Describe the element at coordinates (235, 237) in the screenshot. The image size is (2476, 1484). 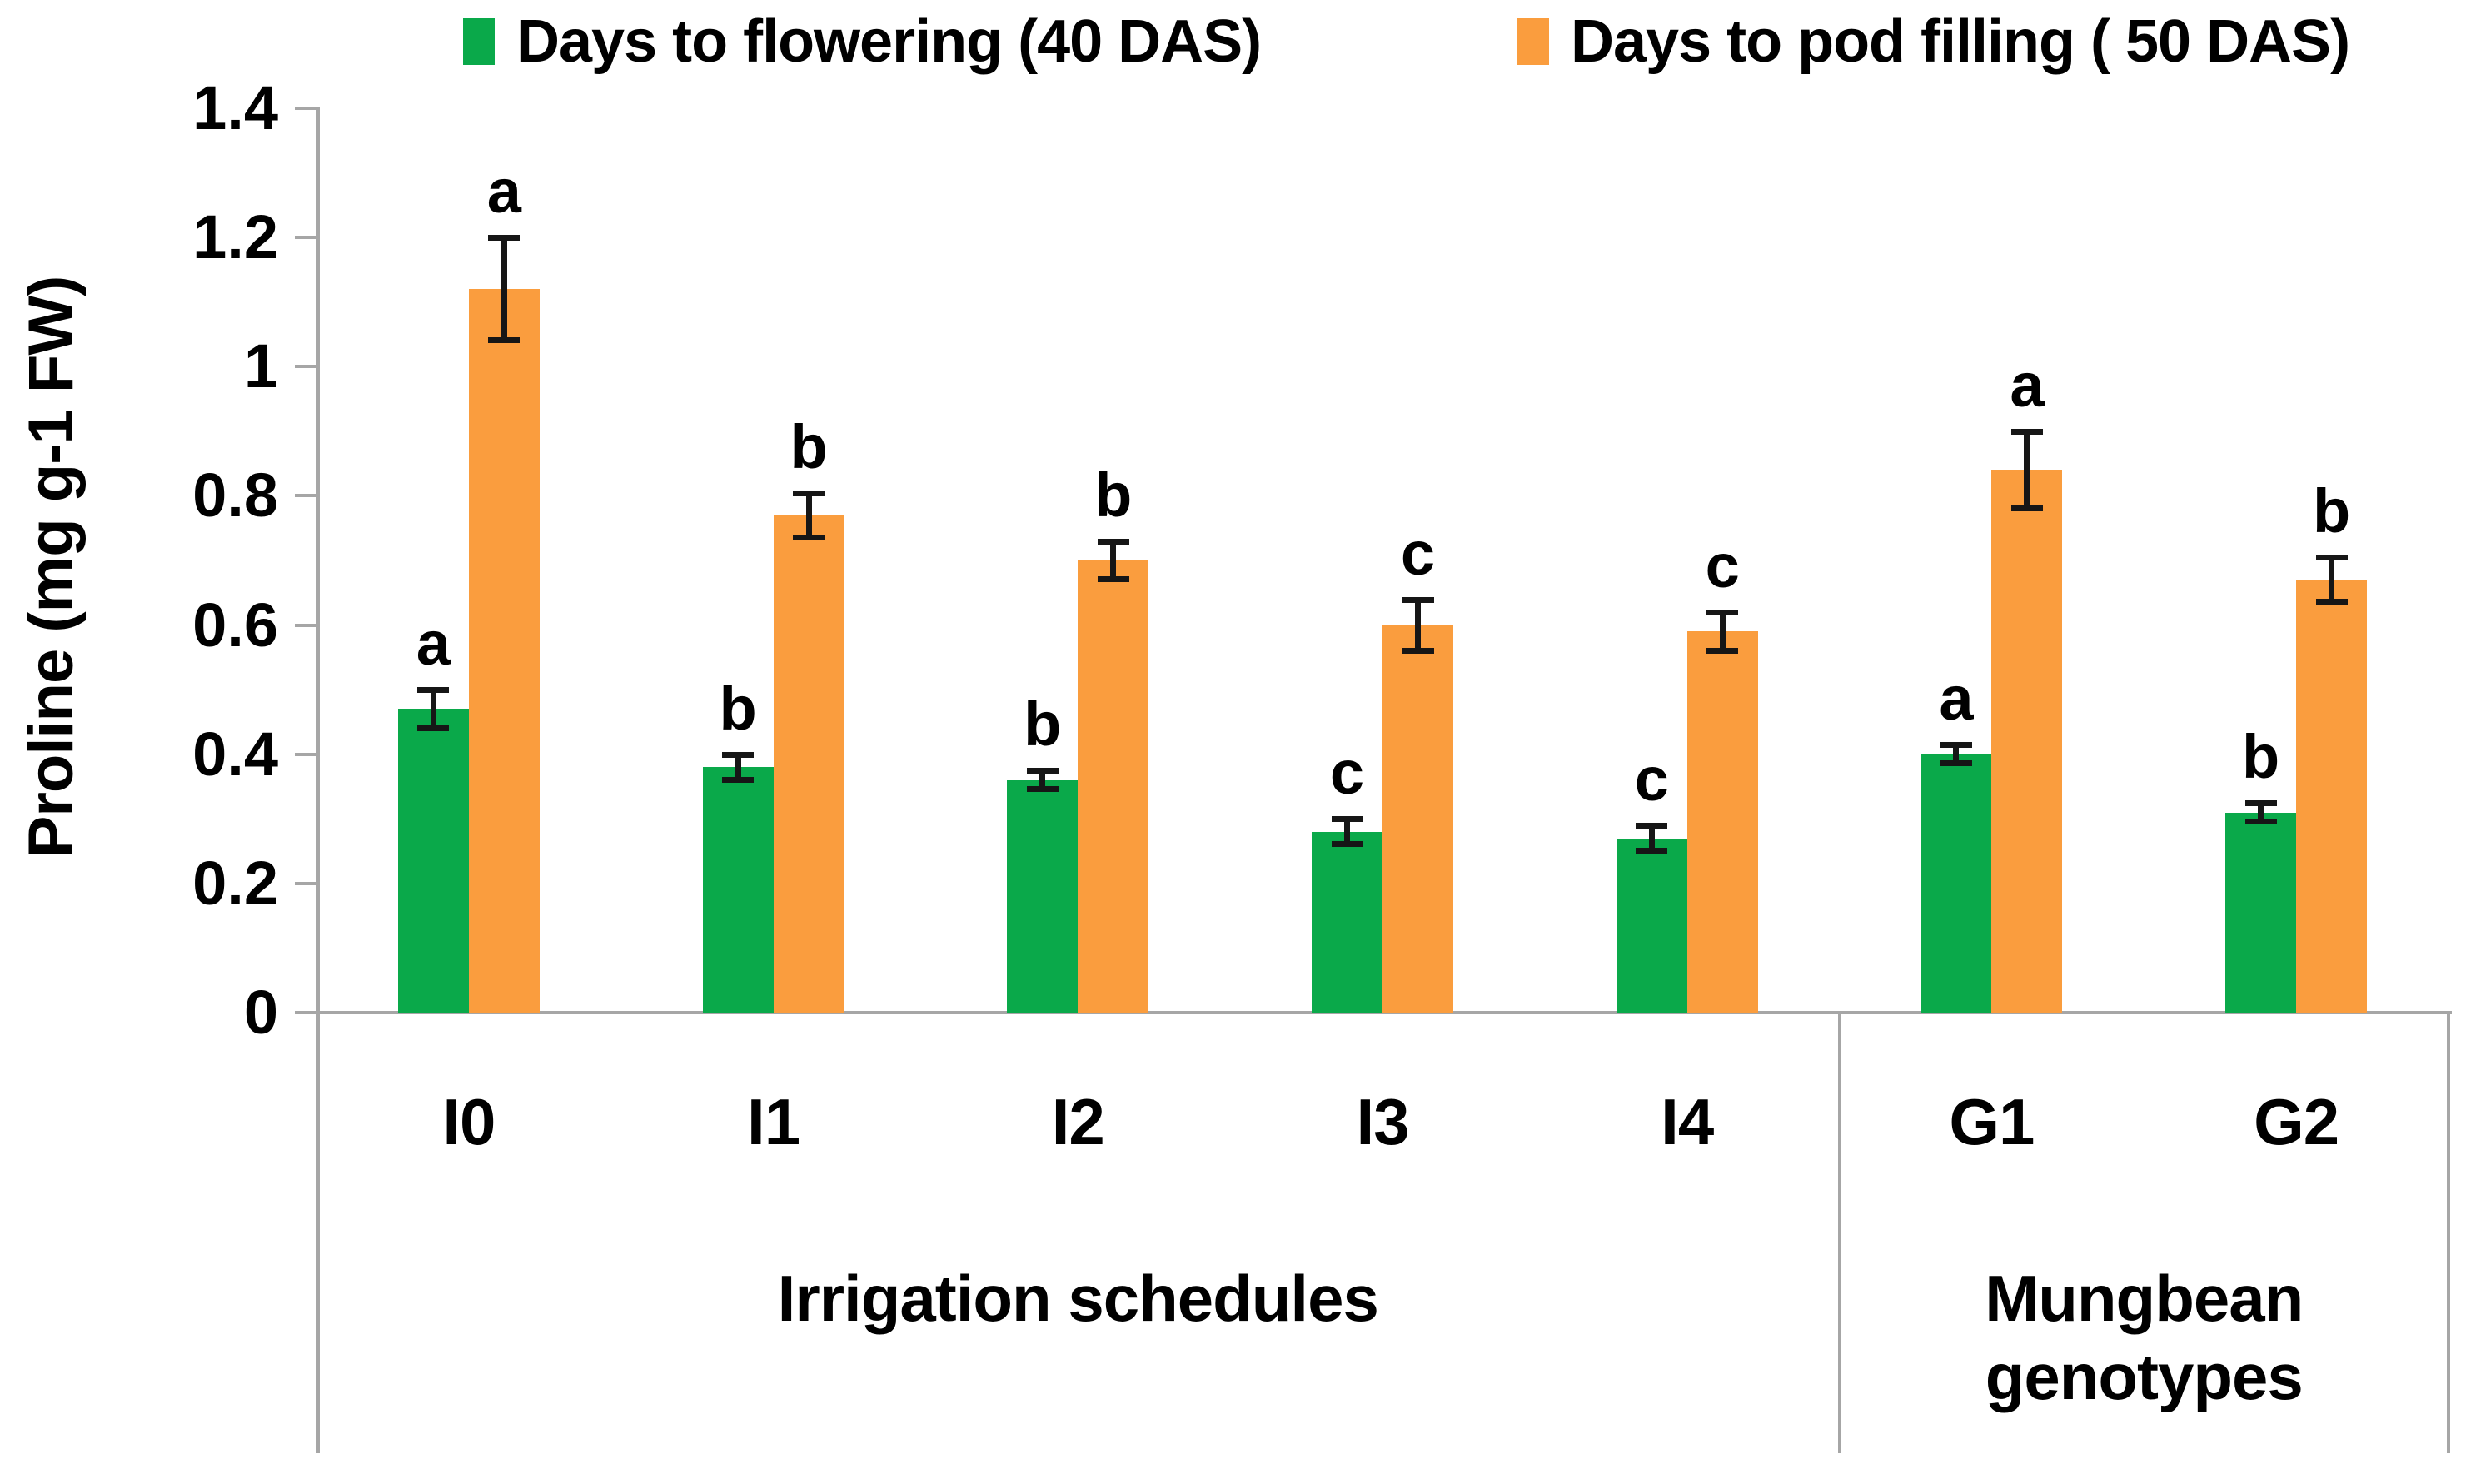
I see `y-tick-label: 1.2` at that location.